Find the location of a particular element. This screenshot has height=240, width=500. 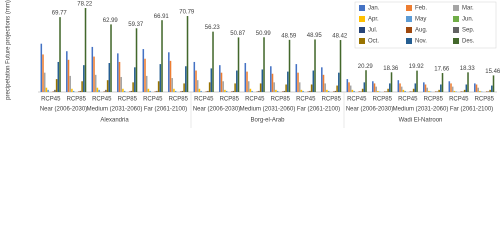

legend-label: Apr. is located at coordinates (373, 20).